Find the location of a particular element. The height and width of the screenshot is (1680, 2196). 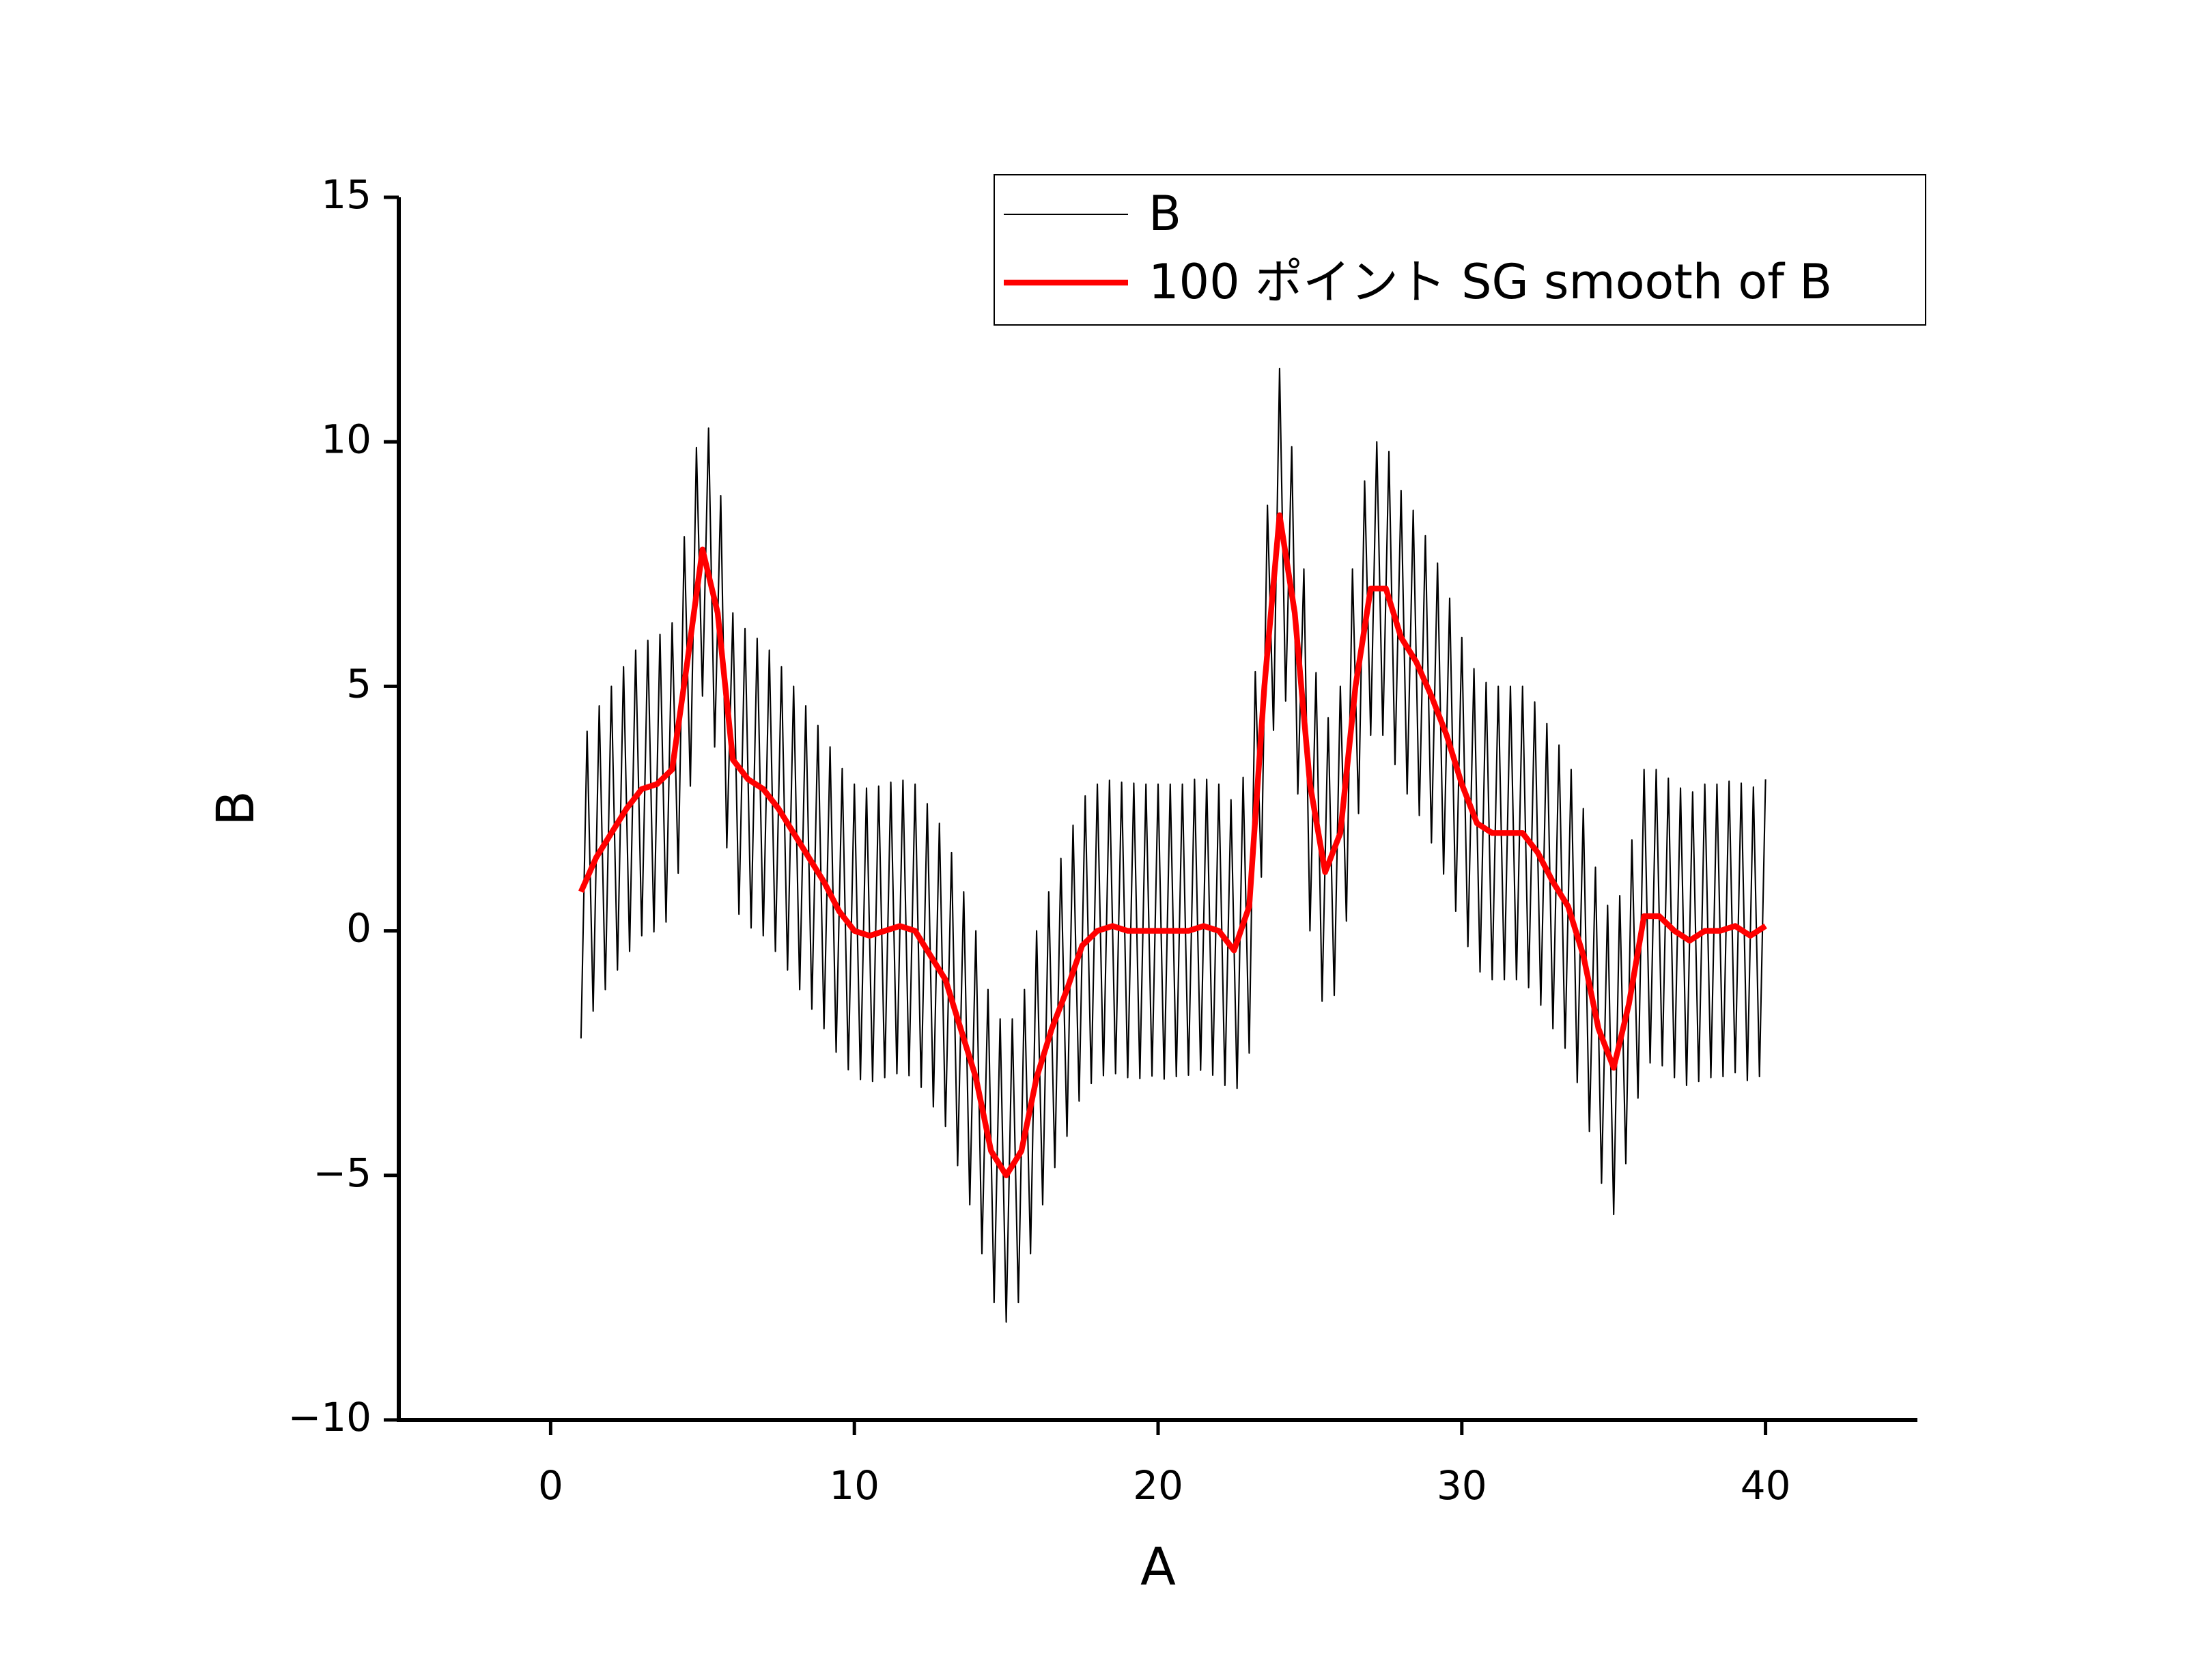

y-tick-label: 0 is located at coordinates (359, 928).